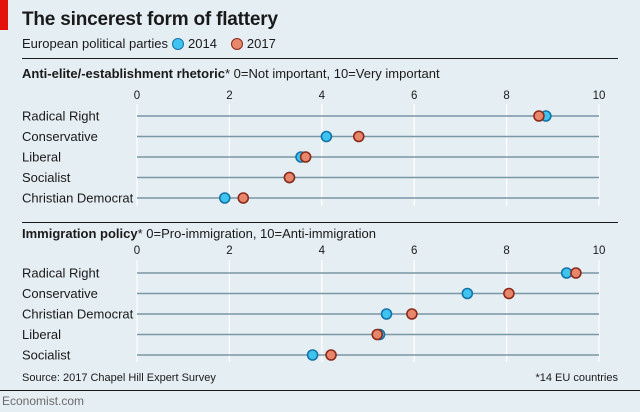 The image size is (640, 412). Describe the element at coordinates (320, 390) in the screenshot. I see `divider-bottom` at that location.